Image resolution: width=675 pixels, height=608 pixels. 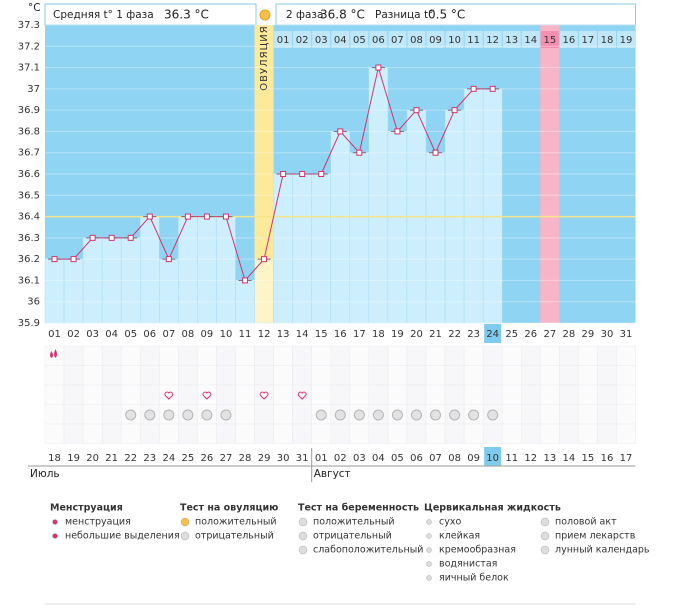 What do you see at coordinates (29, 68) in the screenshot?
I see `y-tick-label: 37.1` at bounding box center [29, 68].